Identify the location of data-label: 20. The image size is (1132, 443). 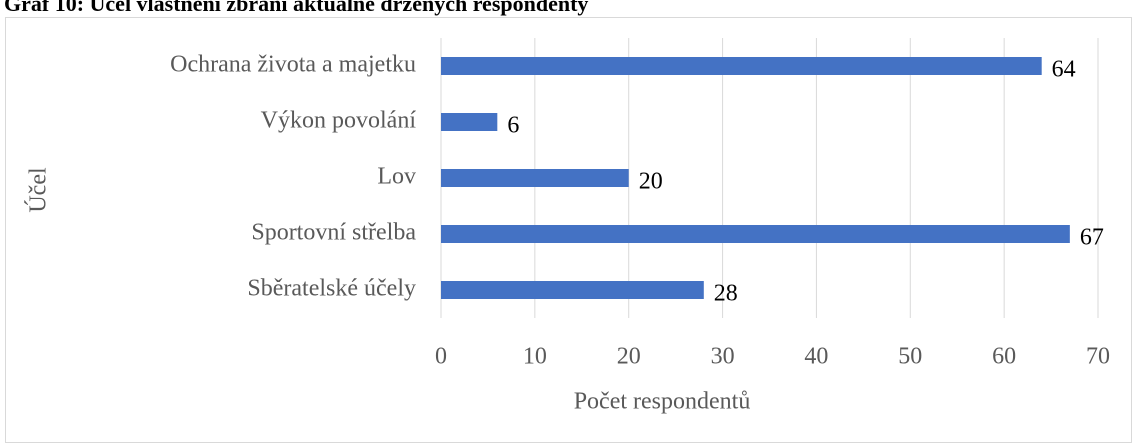
(651, 182).